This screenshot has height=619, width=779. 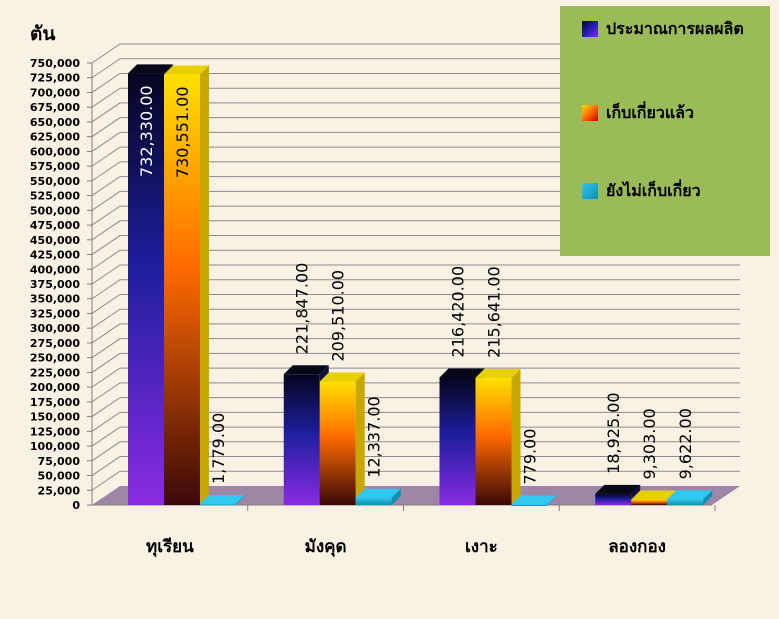 I want to click on data-label: 732,330.00, so click(x=146, y=131).